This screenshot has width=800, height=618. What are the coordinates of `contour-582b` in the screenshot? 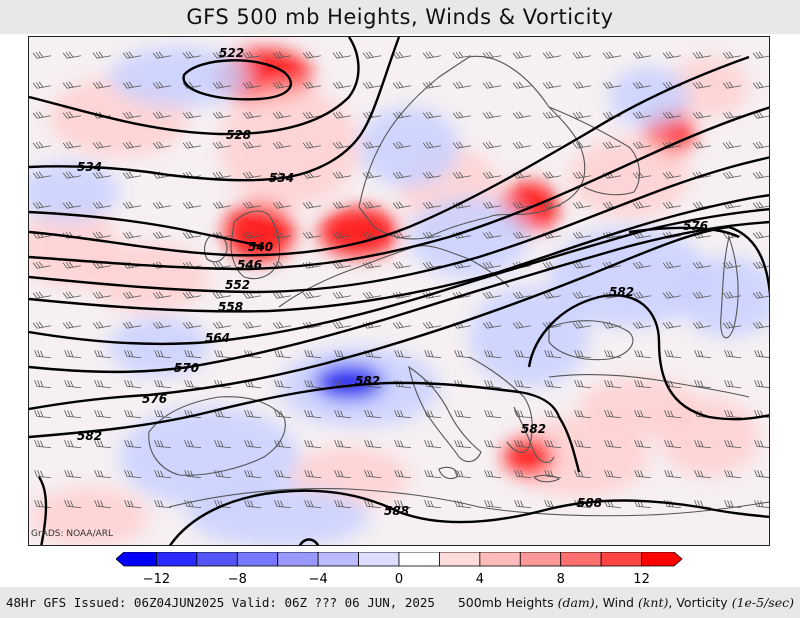 It's located at (648, 357).